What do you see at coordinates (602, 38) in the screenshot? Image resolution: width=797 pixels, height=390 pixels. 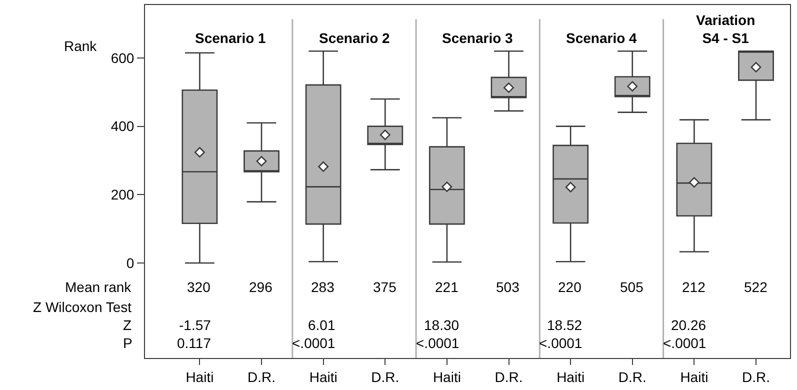 I see `annotation: Scenario 4` at bounding box center [602, 38].